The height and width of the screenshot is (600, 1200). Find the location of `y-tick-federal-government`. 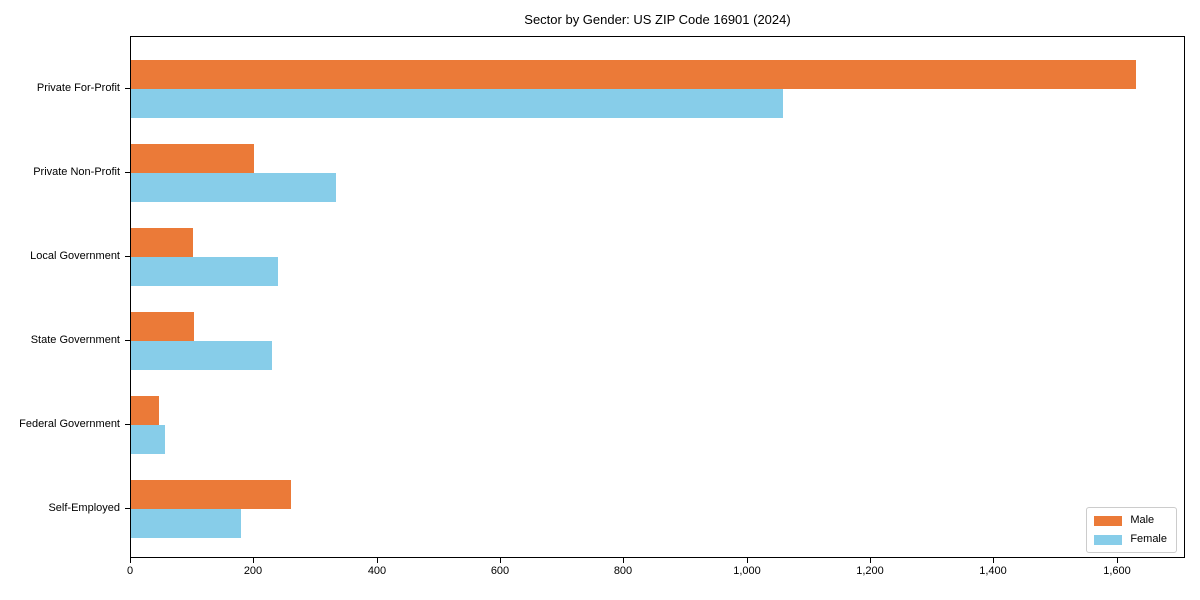

y-tick-federal-government is located at coordinates (127, 424).